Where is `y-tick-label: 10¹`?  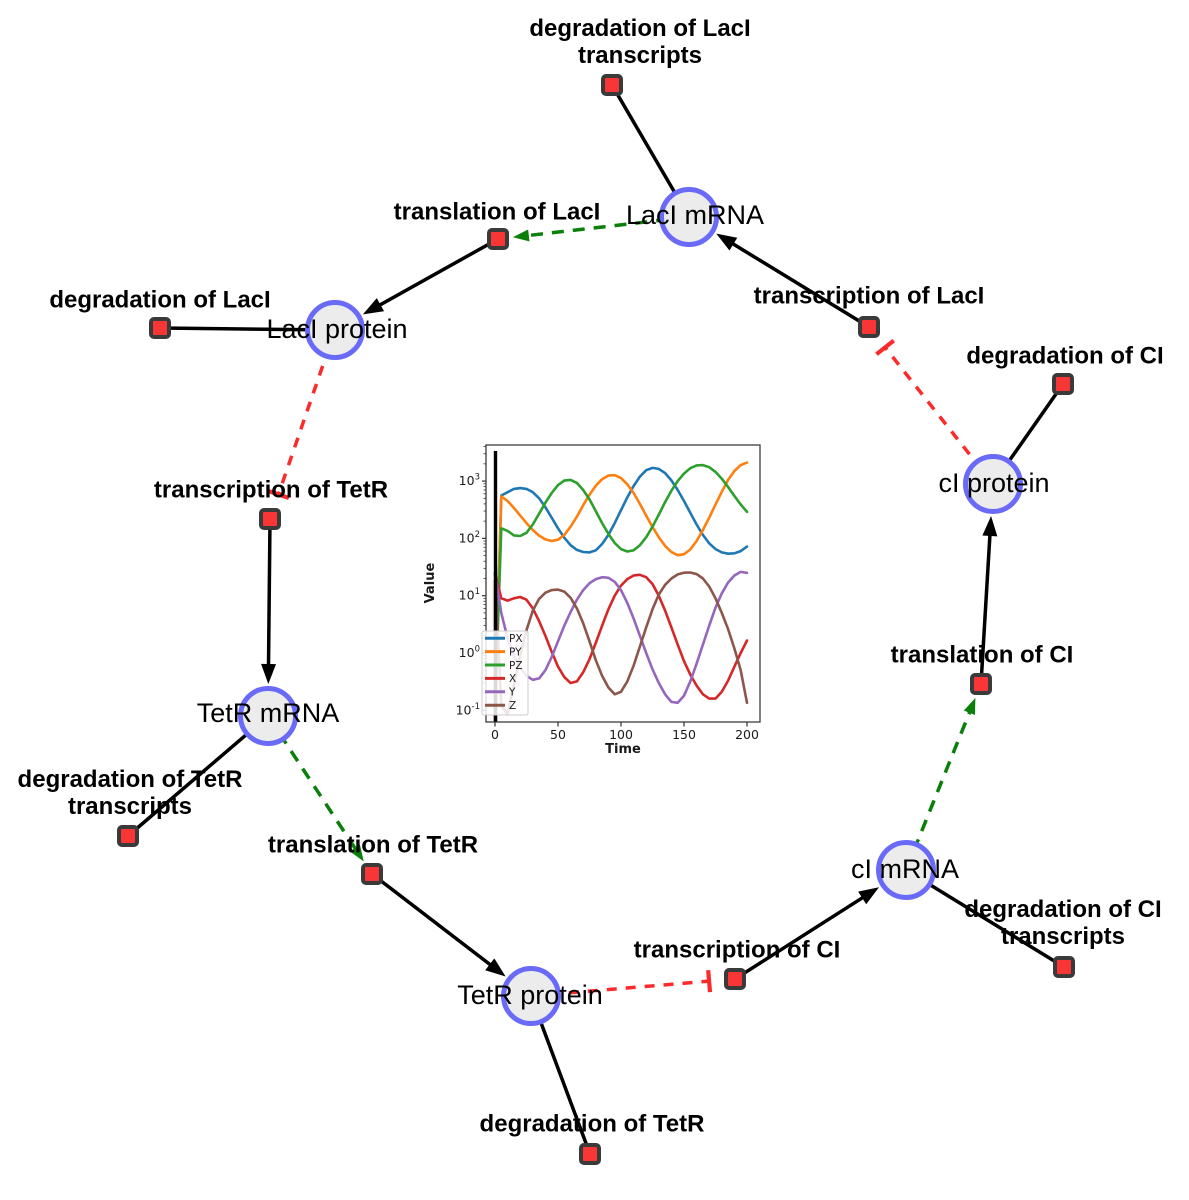 y-tick-label: 10¹ is located at coordinates (469, 595).